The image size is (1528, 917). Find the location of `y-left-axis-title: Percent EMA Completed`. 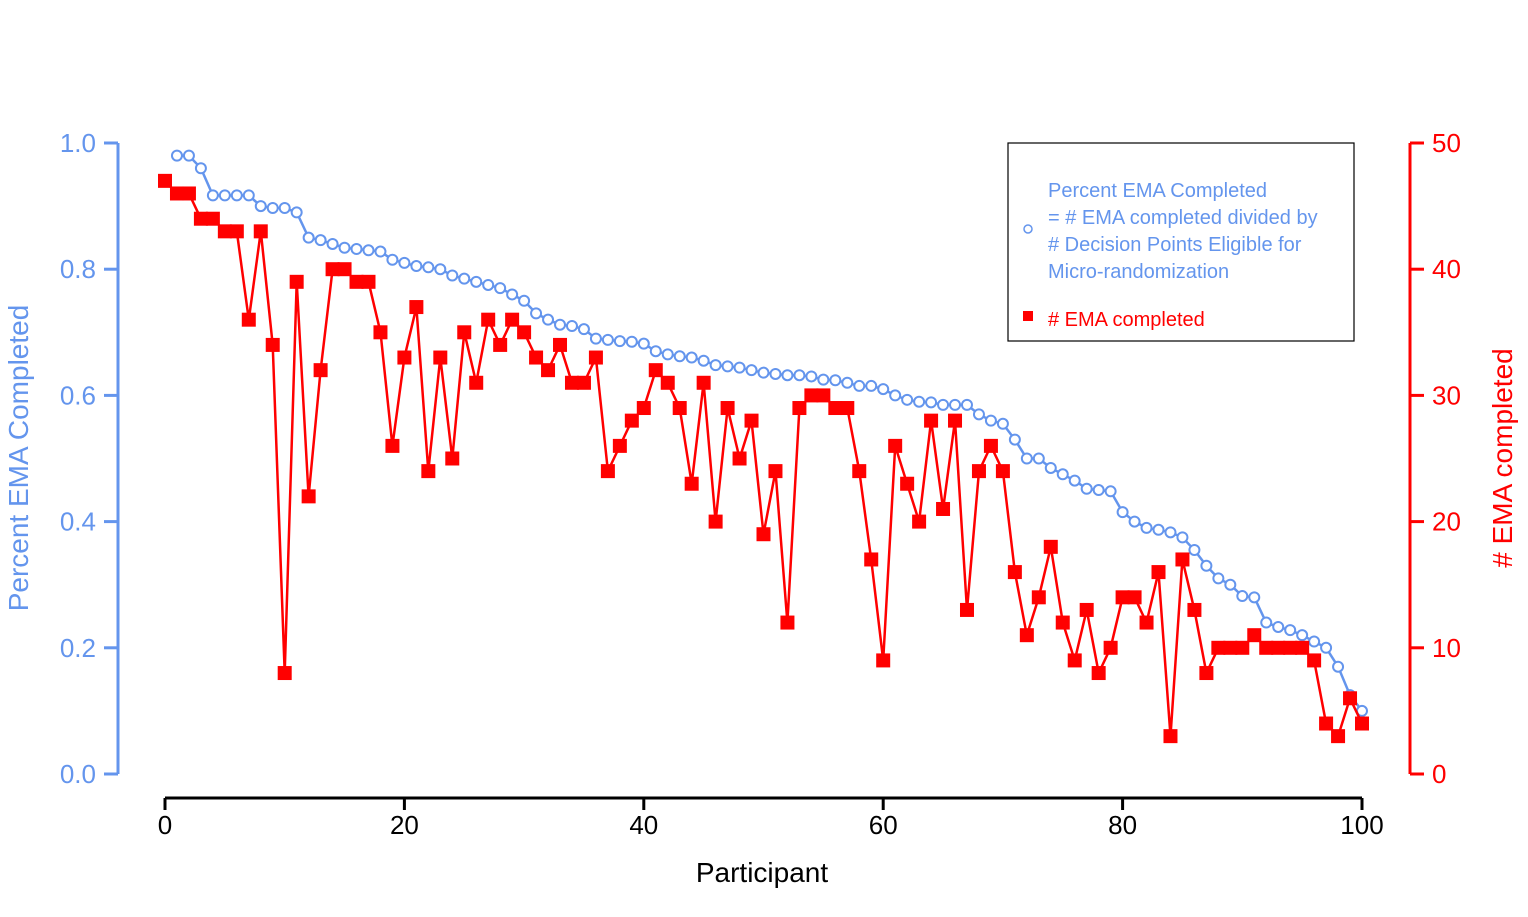

y-left-axis-title: Percent EMA Completed is located at coordinates (18, 458).